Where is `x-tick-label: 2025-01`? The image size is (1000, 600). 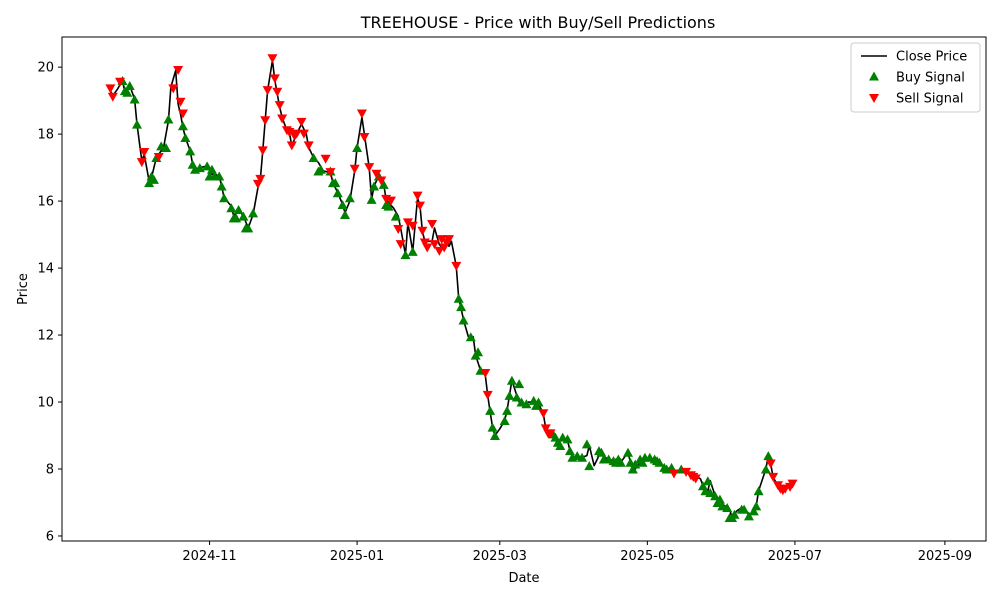
x-tick-label: 2025-01 is located at coordinates (357, 556).